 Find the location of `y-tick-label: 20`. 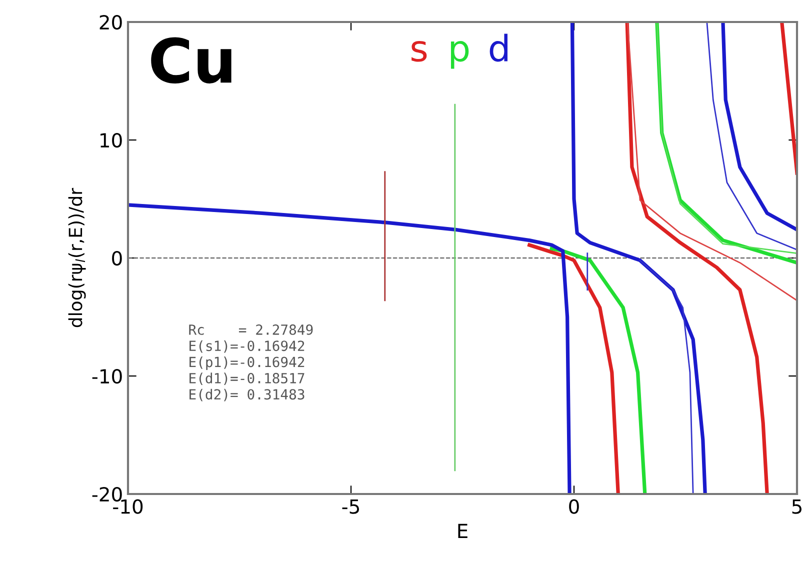

y-tick-label: 20 is located at coordinates (111, 22).